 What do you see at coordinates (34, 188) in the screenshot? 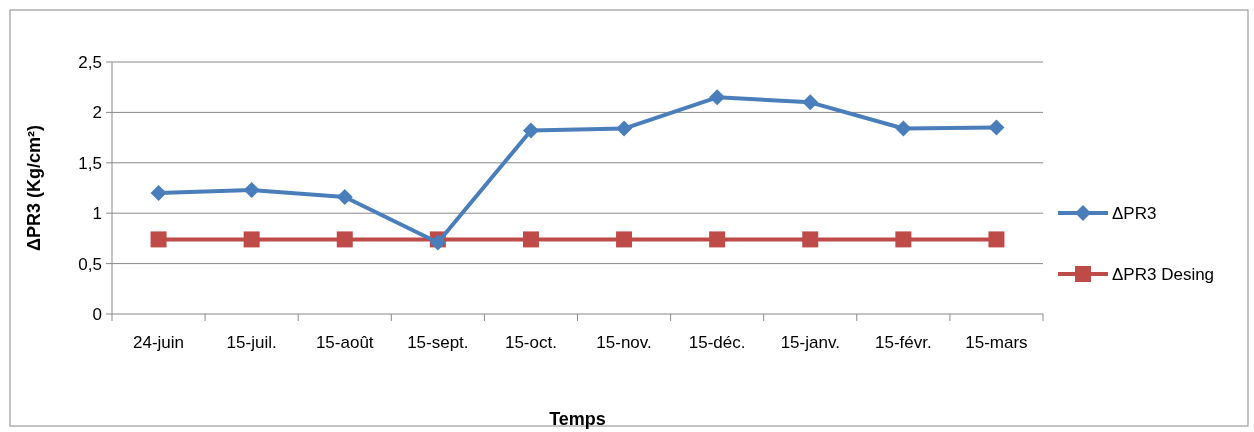
I see `y-axis-title: ΔPR3 (Kg/cm²)` at bounding box center [34, 188].